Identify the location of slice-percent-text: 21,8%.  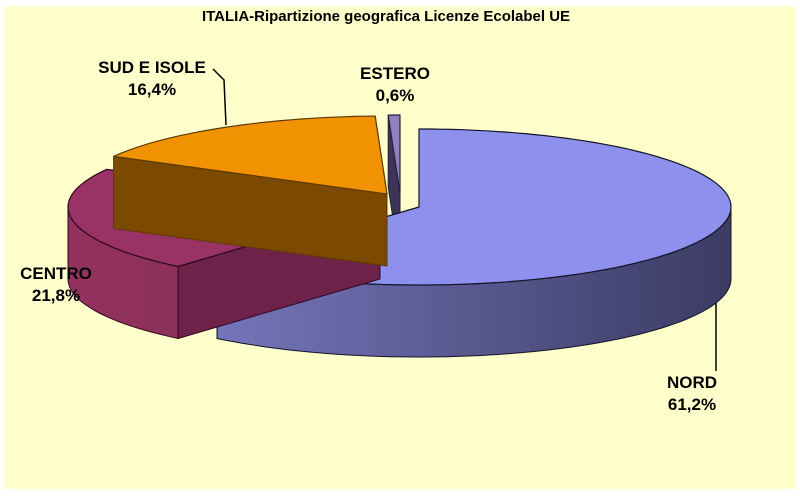
(56, 295).